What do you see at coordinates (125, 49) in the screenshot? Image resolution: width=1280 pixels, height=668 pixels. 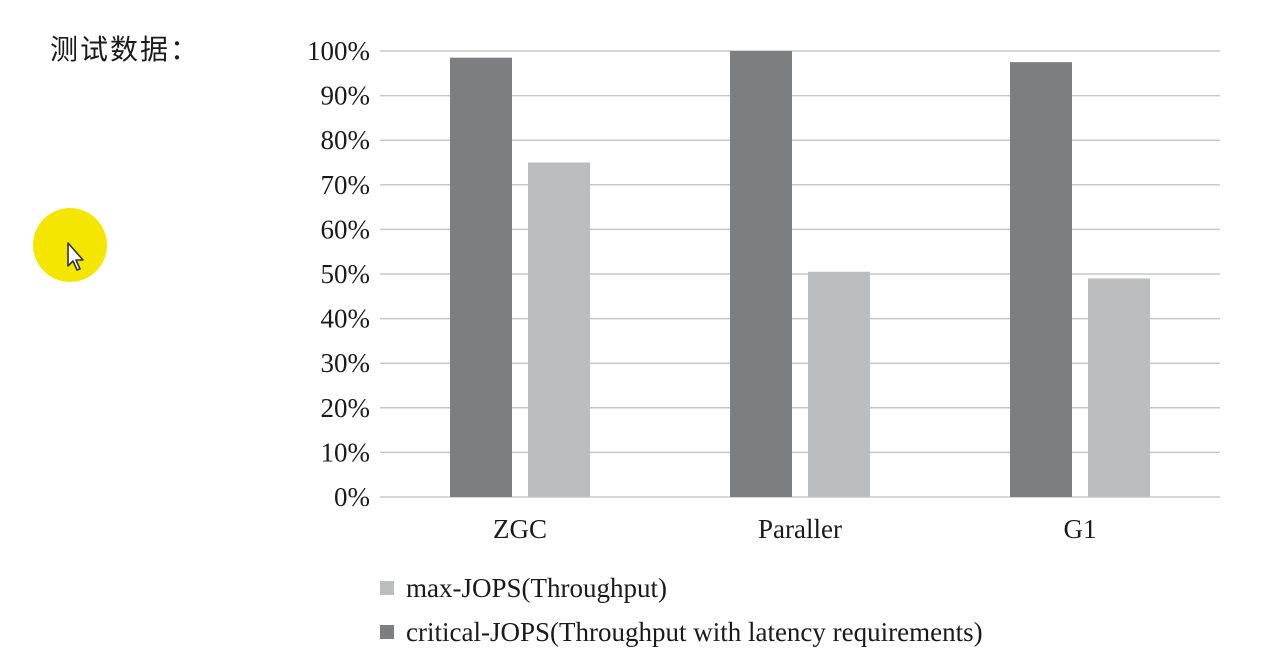 I see `page-heading: 测试数据：` at bounding box center [125, 49].